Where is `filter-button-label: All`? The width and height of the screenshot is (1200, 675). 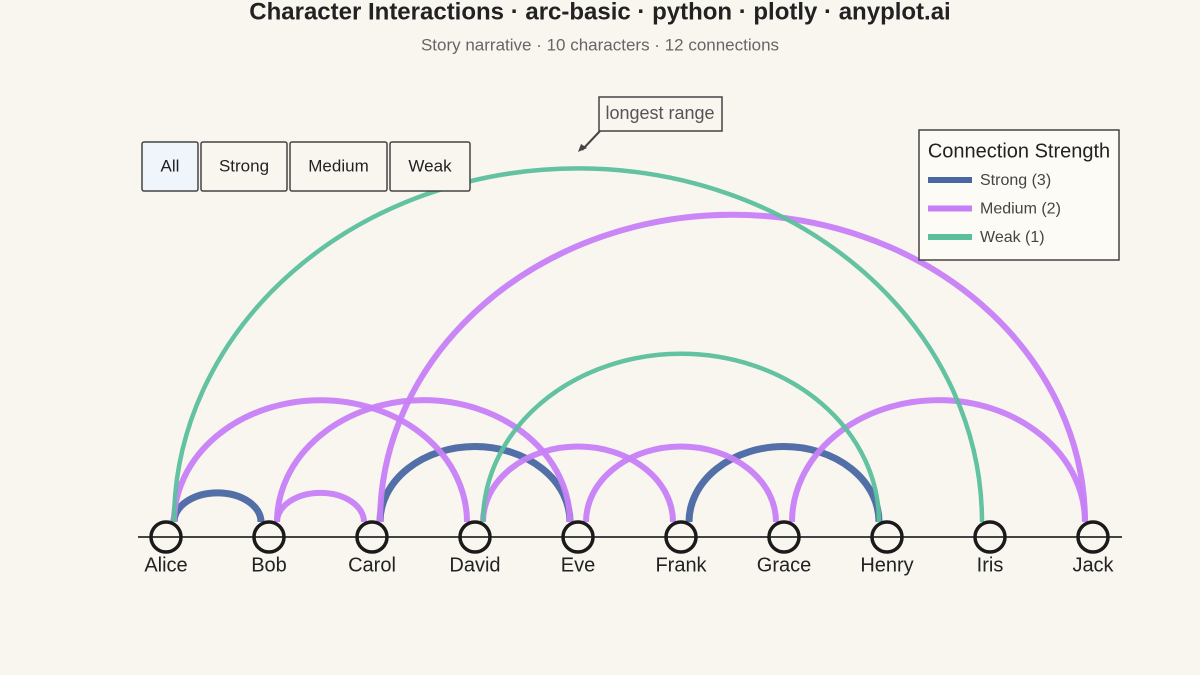
filter-button-label: All is located at coordinates (170, 165).